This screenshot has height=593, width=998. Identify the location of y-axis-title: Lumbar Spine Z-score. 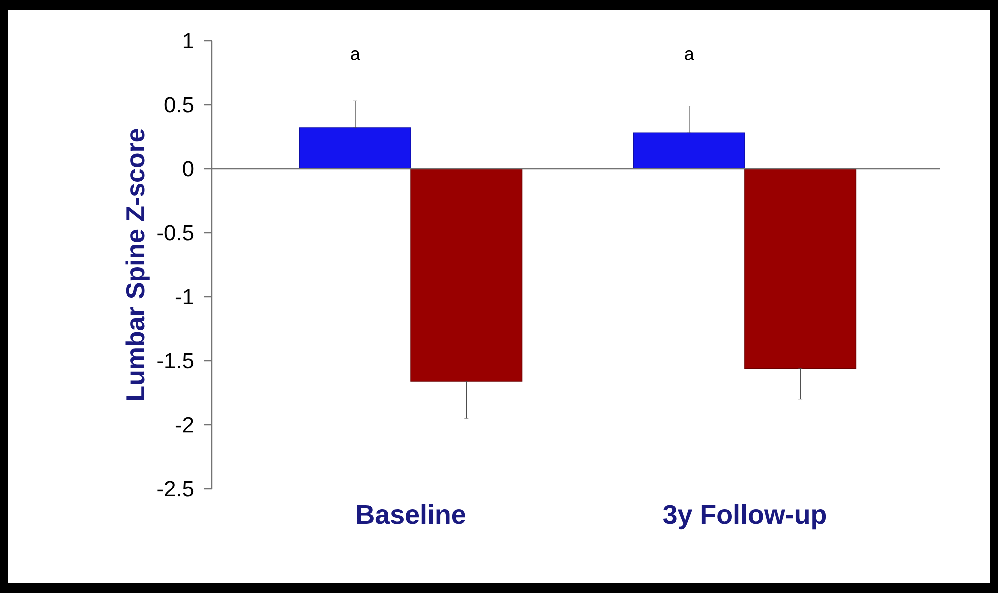
(138, 264).